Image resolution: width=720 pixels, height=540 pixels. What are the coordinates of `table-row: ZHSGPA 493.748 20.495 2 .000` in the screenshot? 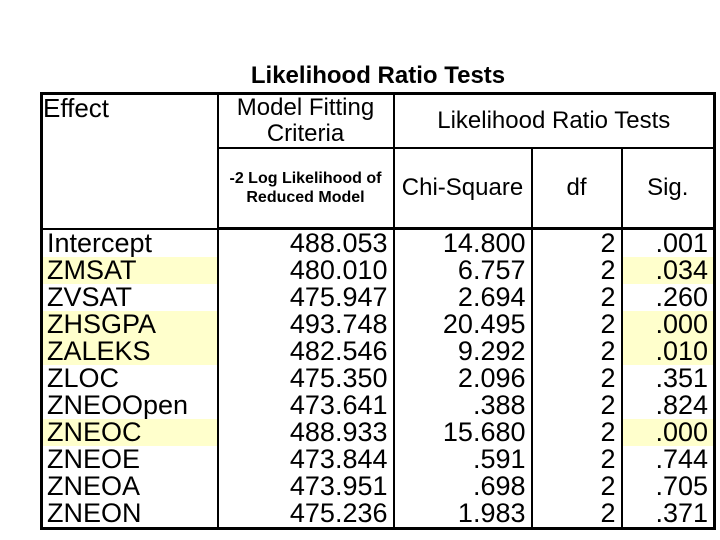 It's located at (378, 324).